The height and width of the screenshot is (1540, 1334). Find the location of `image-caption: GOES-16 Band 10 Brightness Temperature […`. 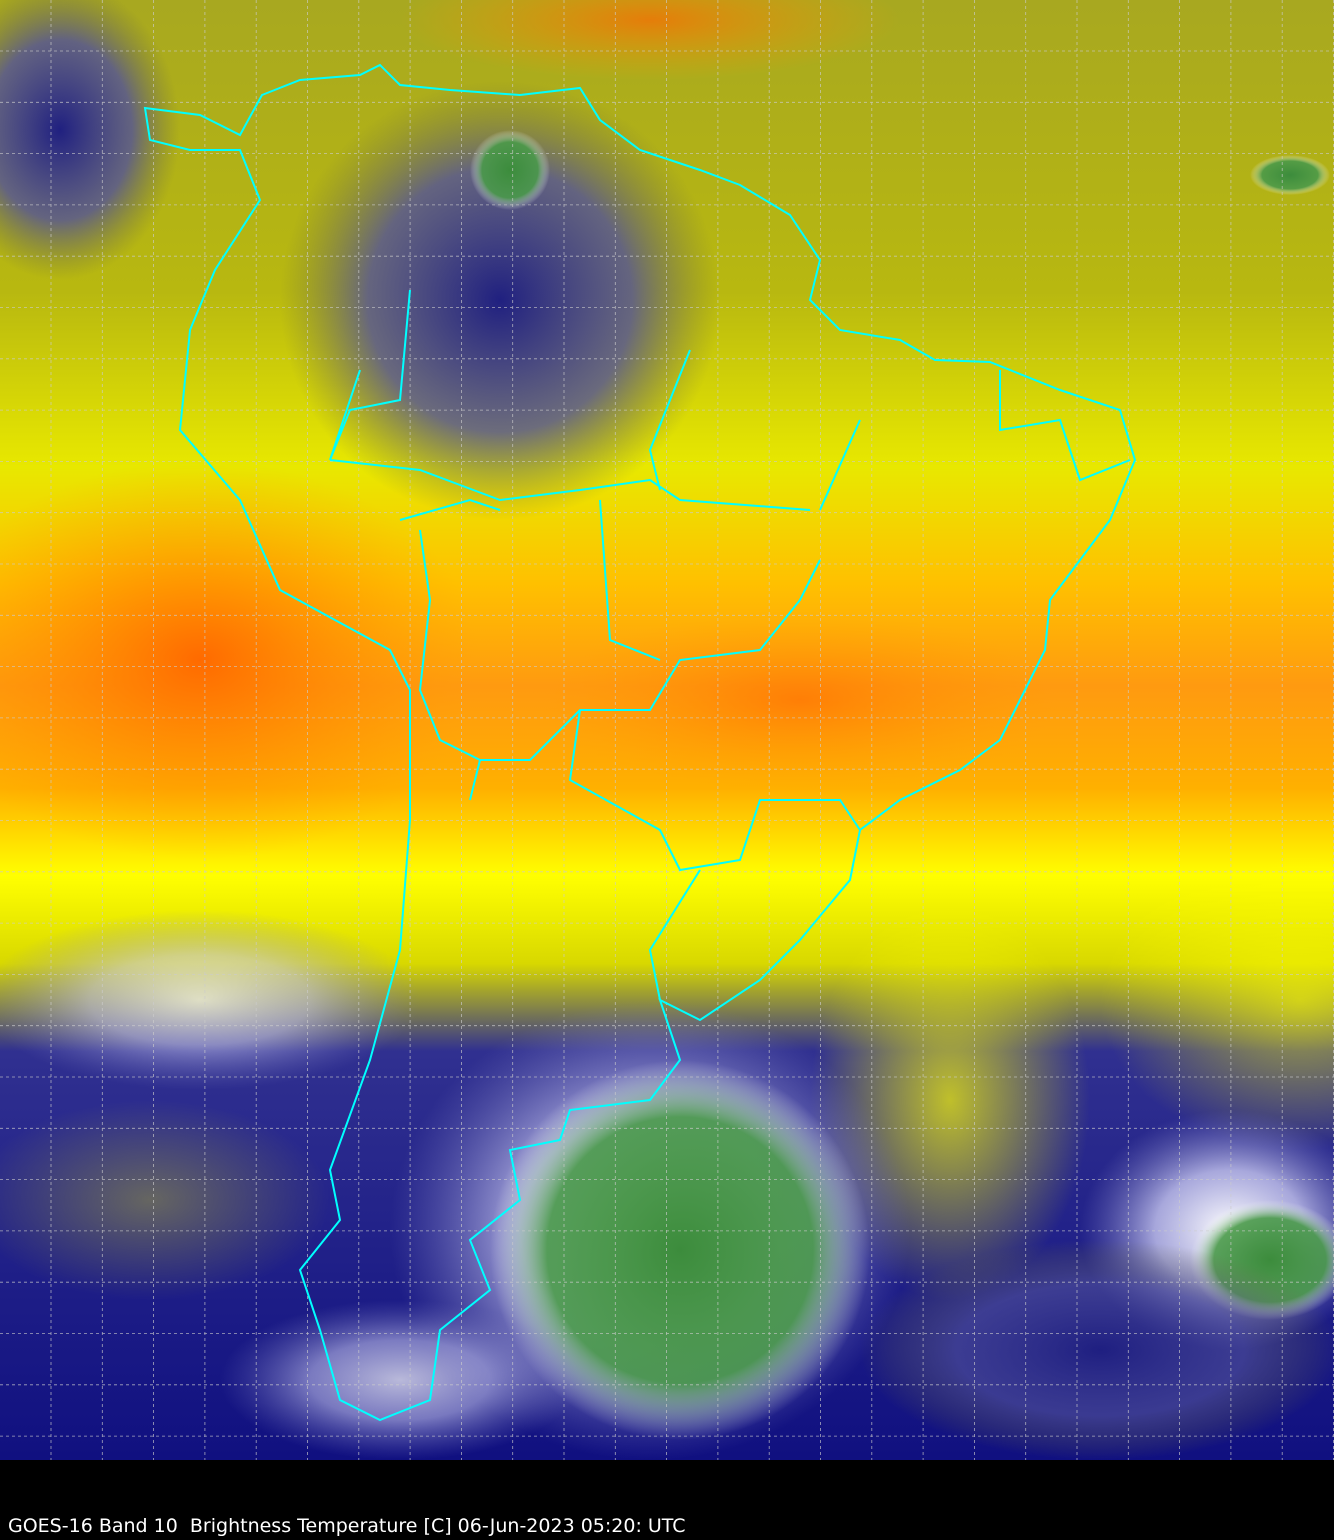

image-caption: GOES-16 Band 10 Brightness Temperature [… is located at coordinates (347, 1526).